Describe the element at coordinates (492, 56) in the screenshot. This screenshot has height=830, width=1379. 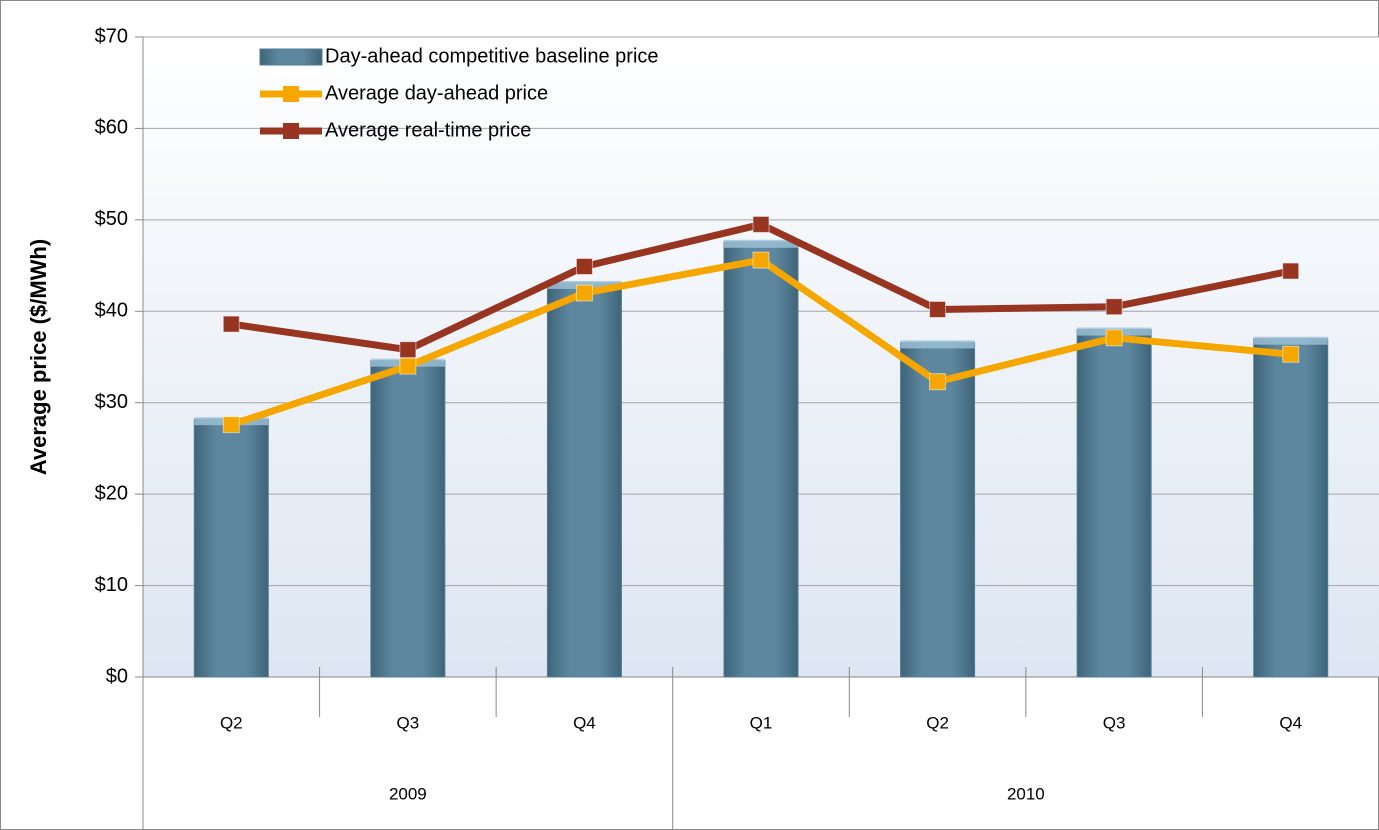
I see `legend-label: Day-ahead competitive baseline price` at that location.